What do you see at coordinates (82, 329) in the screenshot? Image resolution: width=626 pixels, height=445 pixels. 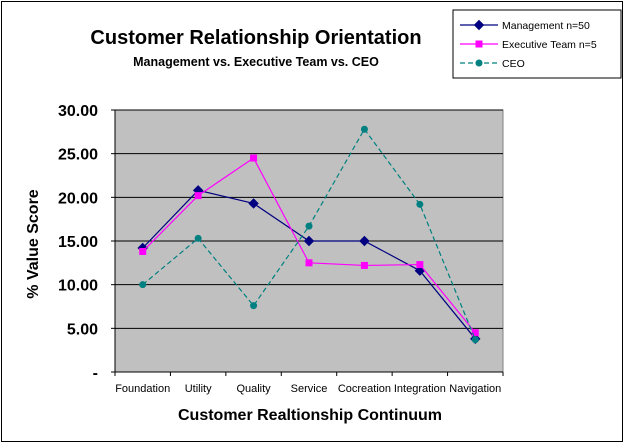 I see `y-tick-label: 5.00` at bounding box center [82, 329].